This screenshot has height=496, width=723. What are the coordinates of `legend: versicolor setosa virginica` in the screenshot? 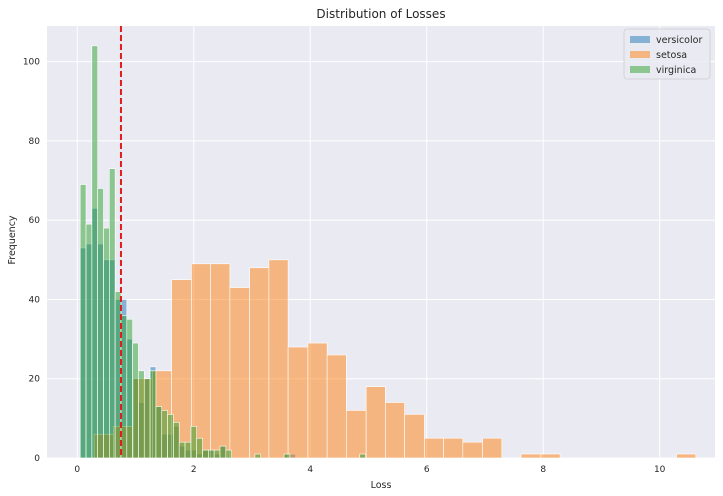 It's located at (667, 54).